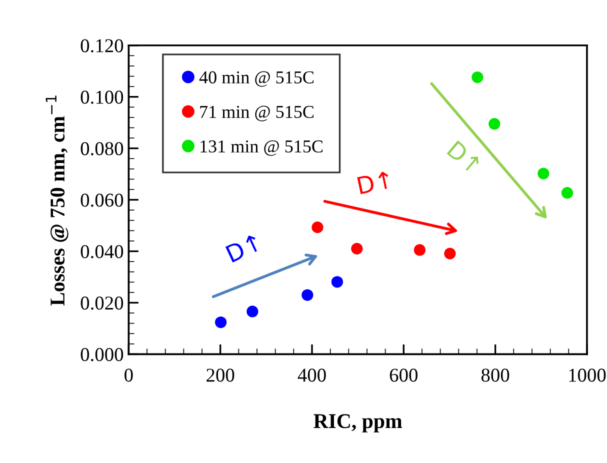  What do you see at coordinates (57, 201) in the screenshot?
I see `y-axis-title: Losses @ 750 nm, cm$^{−1}$` at bounding box center [57, 201].